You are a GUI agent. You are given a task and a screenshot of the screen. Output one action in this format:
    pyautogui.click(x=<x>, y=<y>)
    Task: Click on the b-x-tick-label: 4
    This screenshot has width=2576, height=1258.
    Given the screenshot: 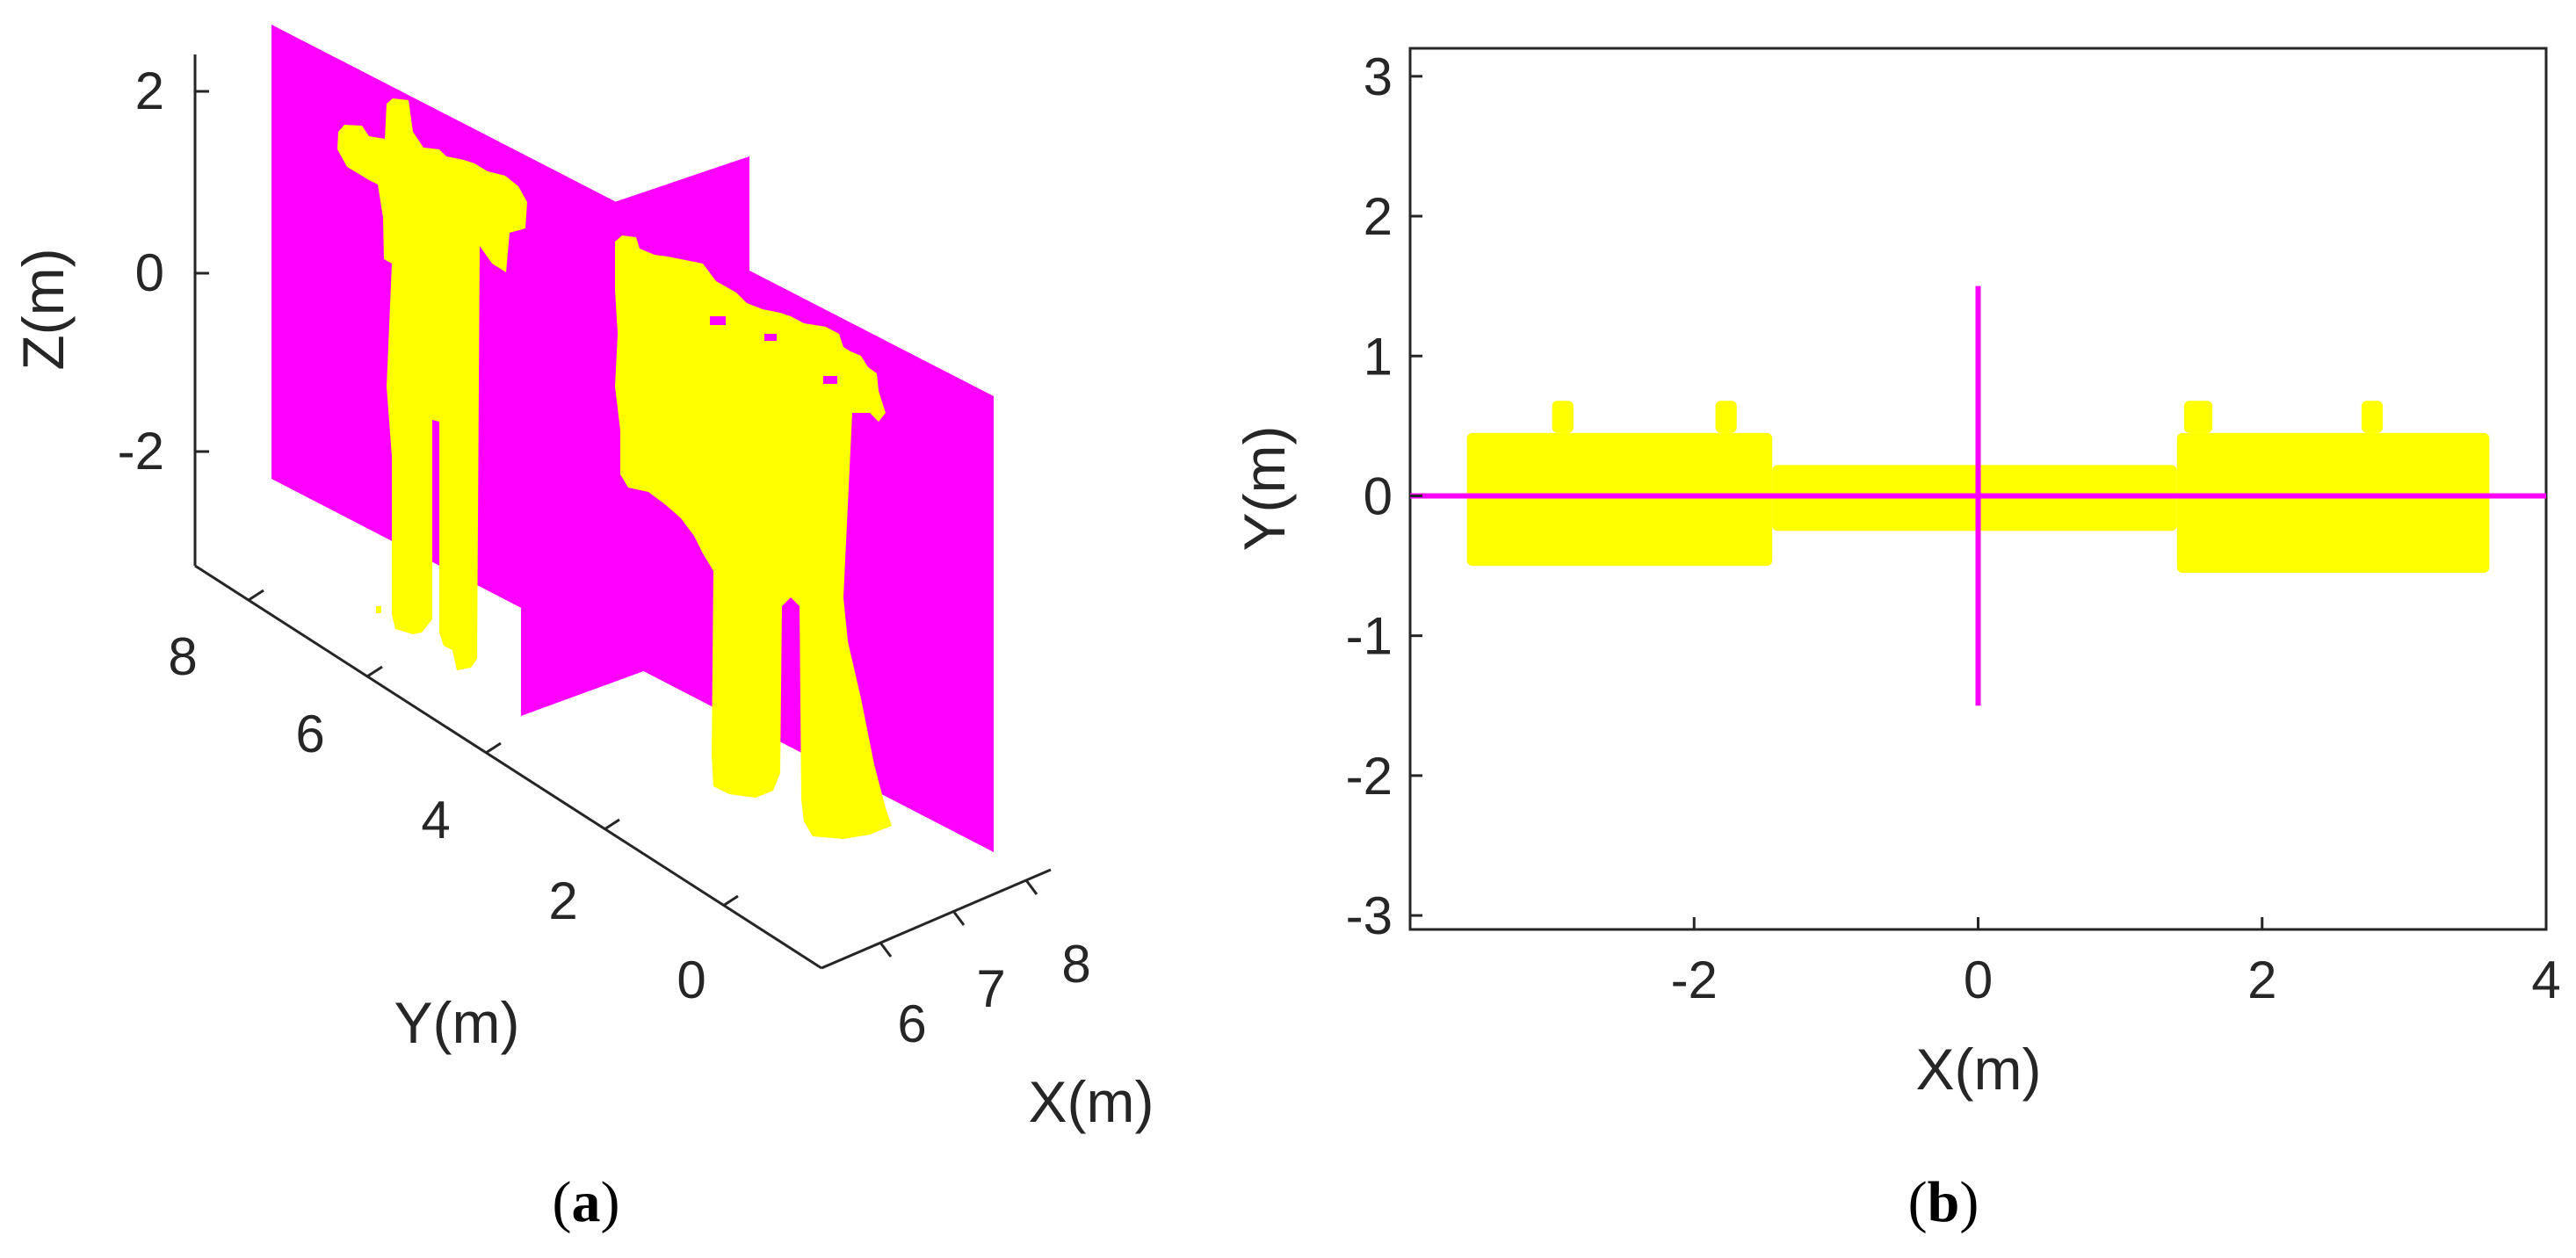 What is the action you would take?
    pyautogui.click(x=2545, y=980)
    